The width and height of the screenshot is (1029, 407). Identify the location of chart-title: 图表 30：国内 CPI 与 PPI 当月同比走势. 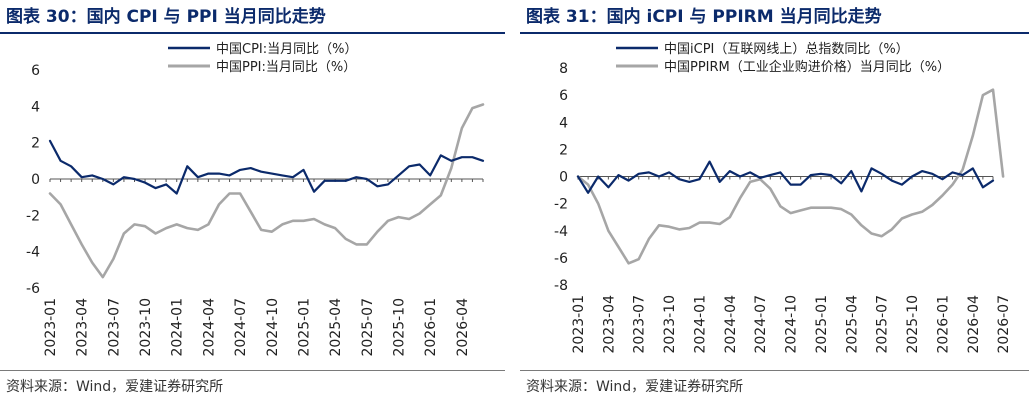
(166, 17).